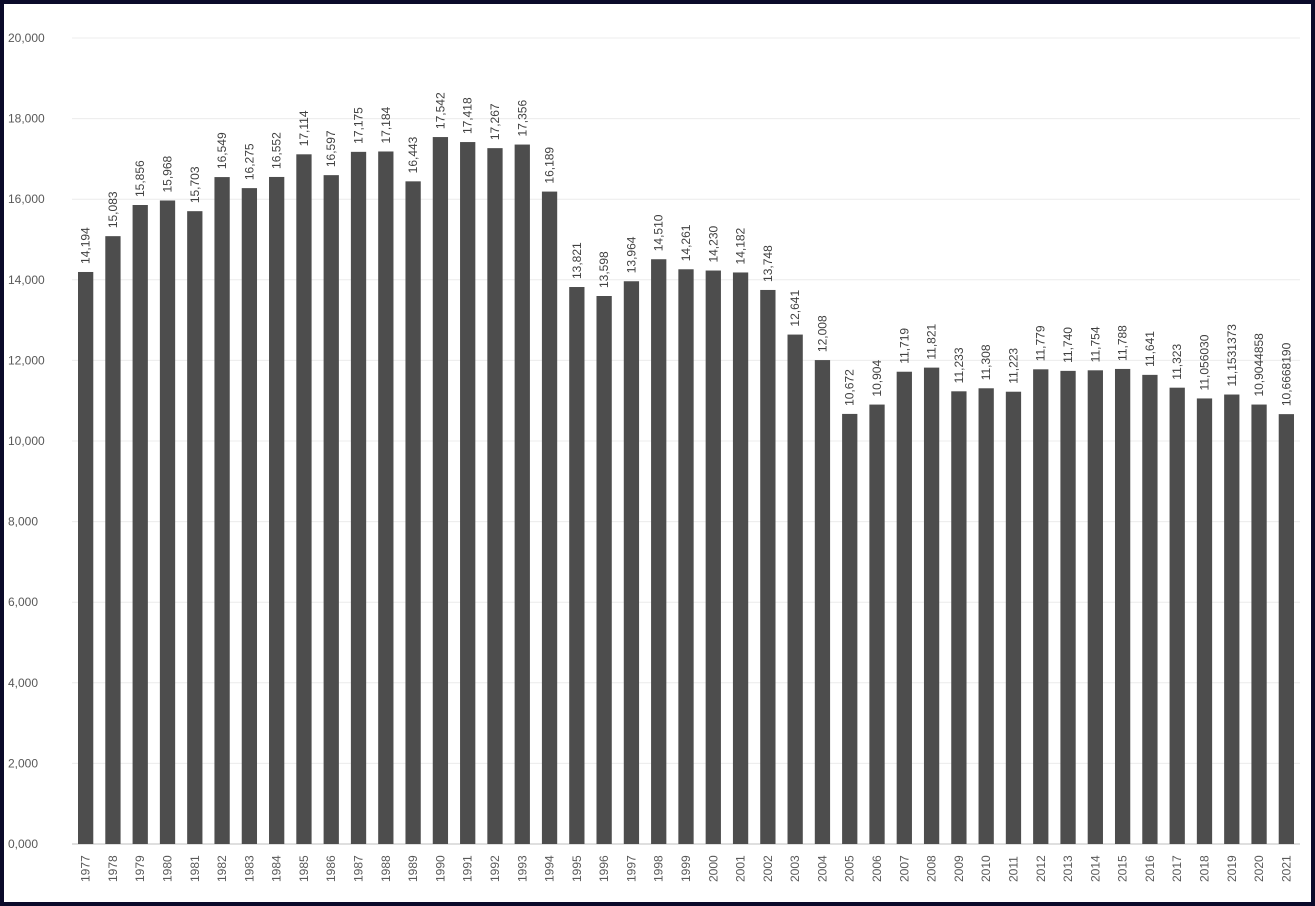 This screenshot has height=906, width=1315. Describe the element at coordinates (222, 150) in the screenshot. I see `data-label: 16,549` at that location.